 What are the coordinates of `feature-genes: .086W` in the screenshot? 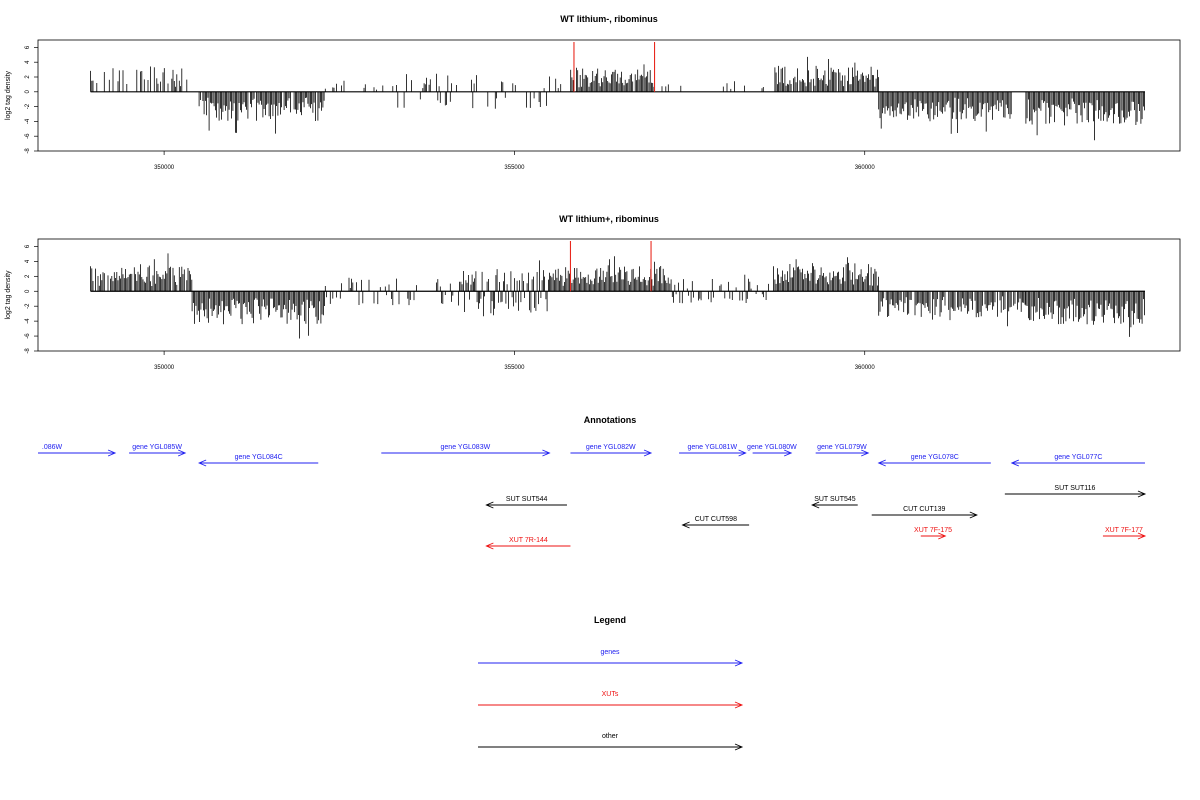 It's located at (77, 450).